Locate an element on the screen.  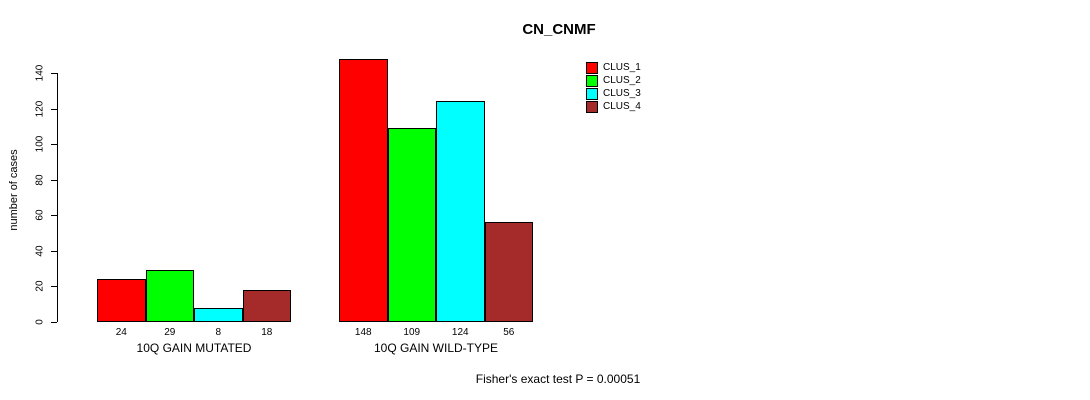
legend-row-CLUS_1: CLUS_1 is located at coordinates (613, 67).